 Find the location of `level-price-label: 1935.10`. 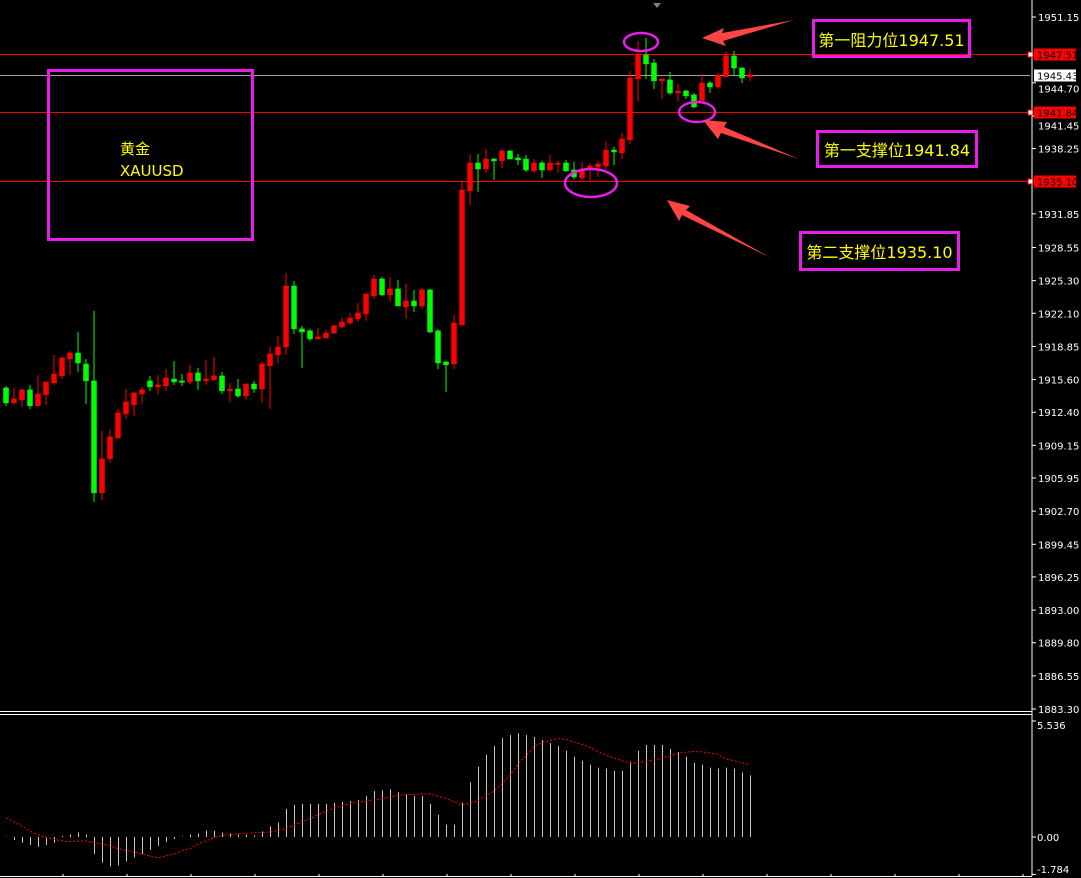

level-price-label: 1935.10 is located at coordinates (1057, 183).